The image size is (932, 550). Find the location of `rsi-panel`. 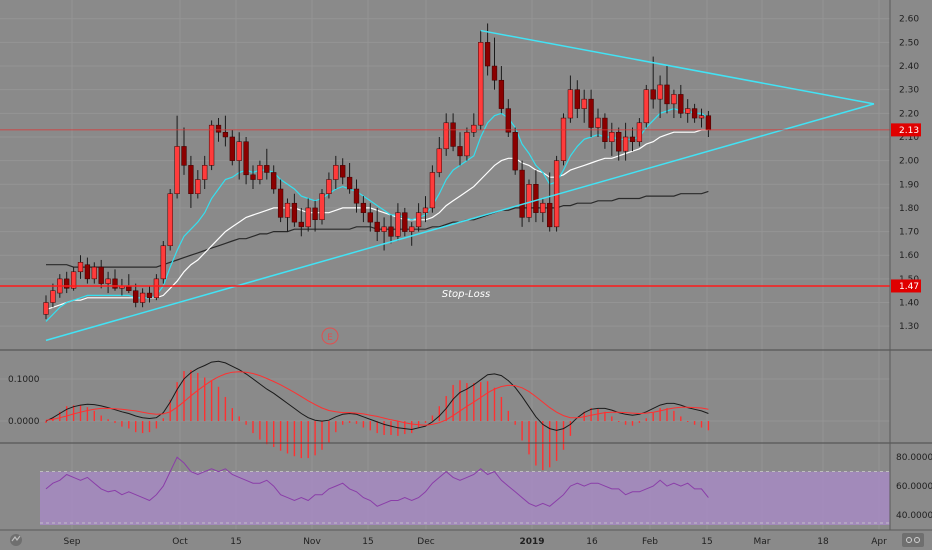

rsi-panel is located at coordinates (465, 490).